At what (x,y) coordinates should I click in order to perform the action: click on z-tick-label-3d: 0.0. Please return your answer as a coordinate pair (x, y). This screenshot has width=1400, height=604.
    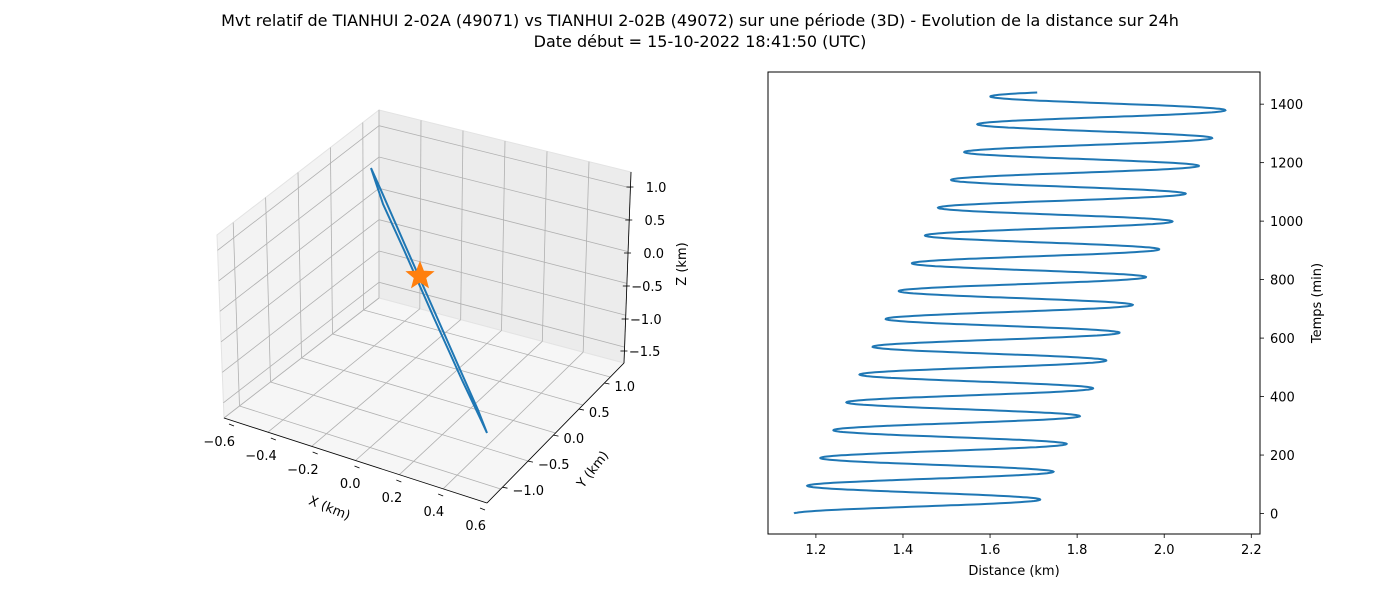
    Looking at the image, I should click on (653, 254).